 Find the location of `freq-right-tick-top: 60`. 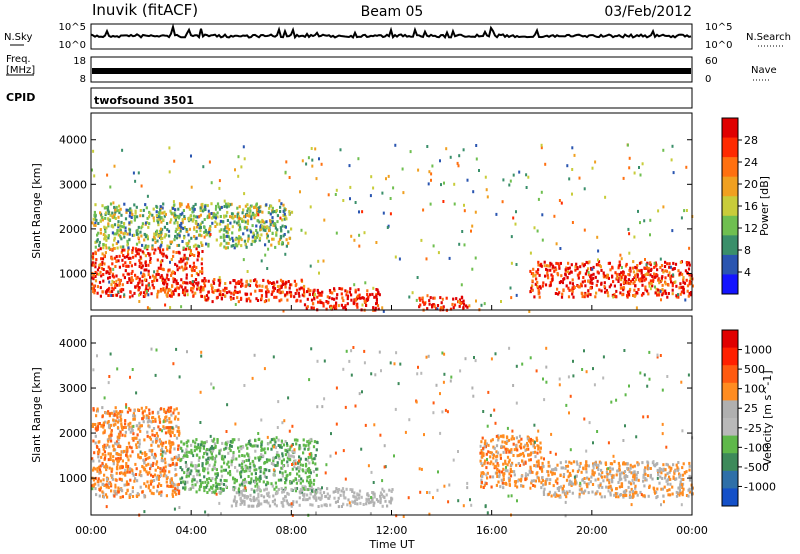

freq-right-tick-top: 60 is located at coordinates (711, 61).